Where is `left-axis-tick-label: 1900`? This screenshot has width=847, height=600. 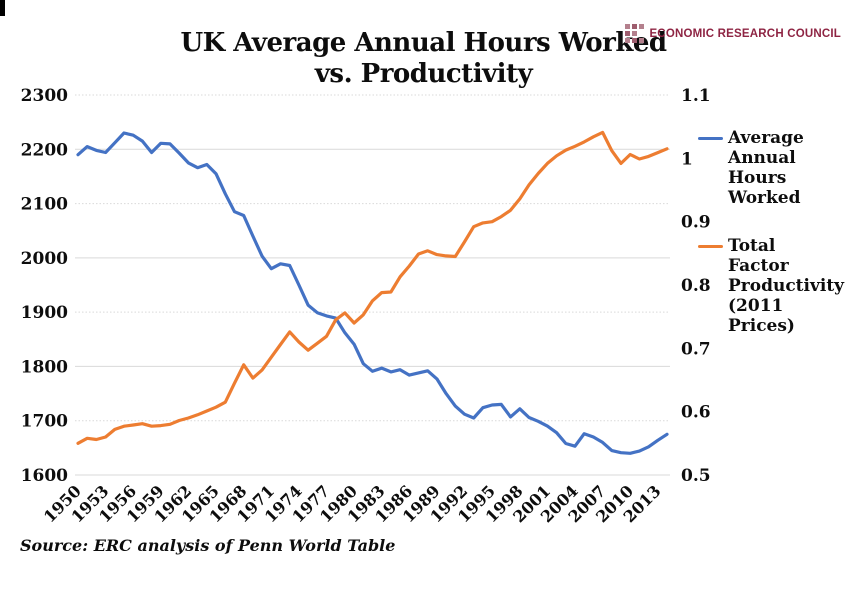
left-axis-tick-label: 1900 is located at coordinates (44, 313).